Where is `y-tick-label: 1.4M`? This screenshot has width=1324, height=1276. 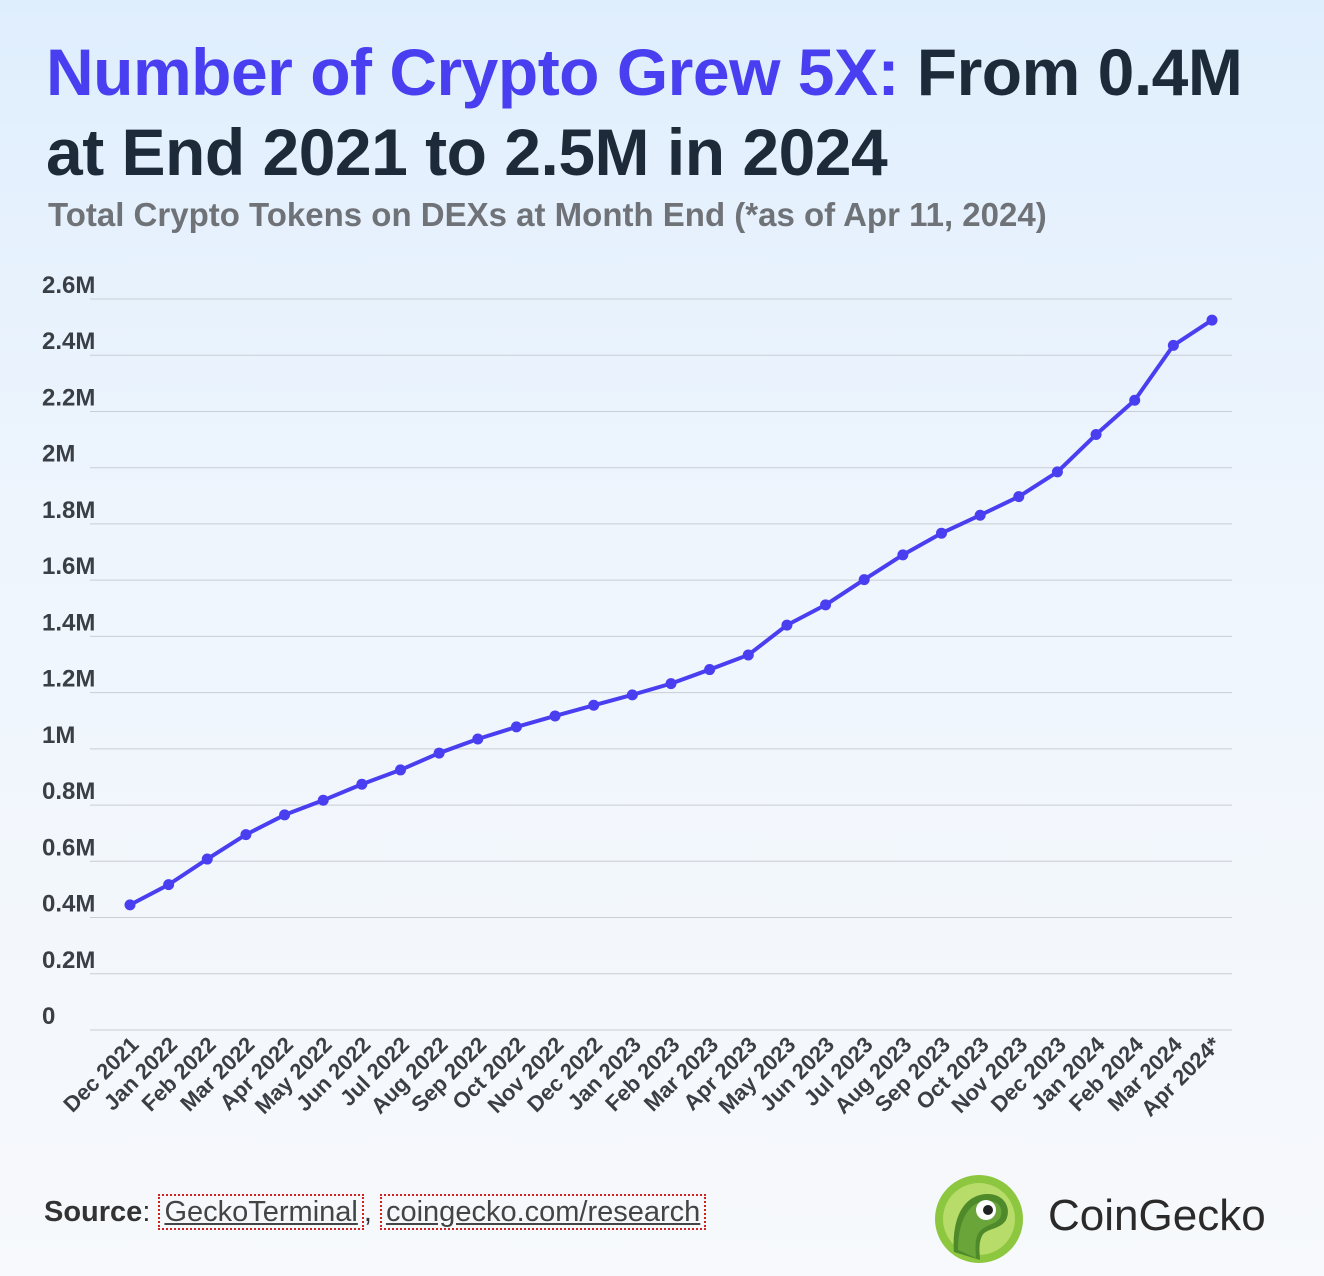 y-tick-label: 1.4M is located at coordinates (68, 622).